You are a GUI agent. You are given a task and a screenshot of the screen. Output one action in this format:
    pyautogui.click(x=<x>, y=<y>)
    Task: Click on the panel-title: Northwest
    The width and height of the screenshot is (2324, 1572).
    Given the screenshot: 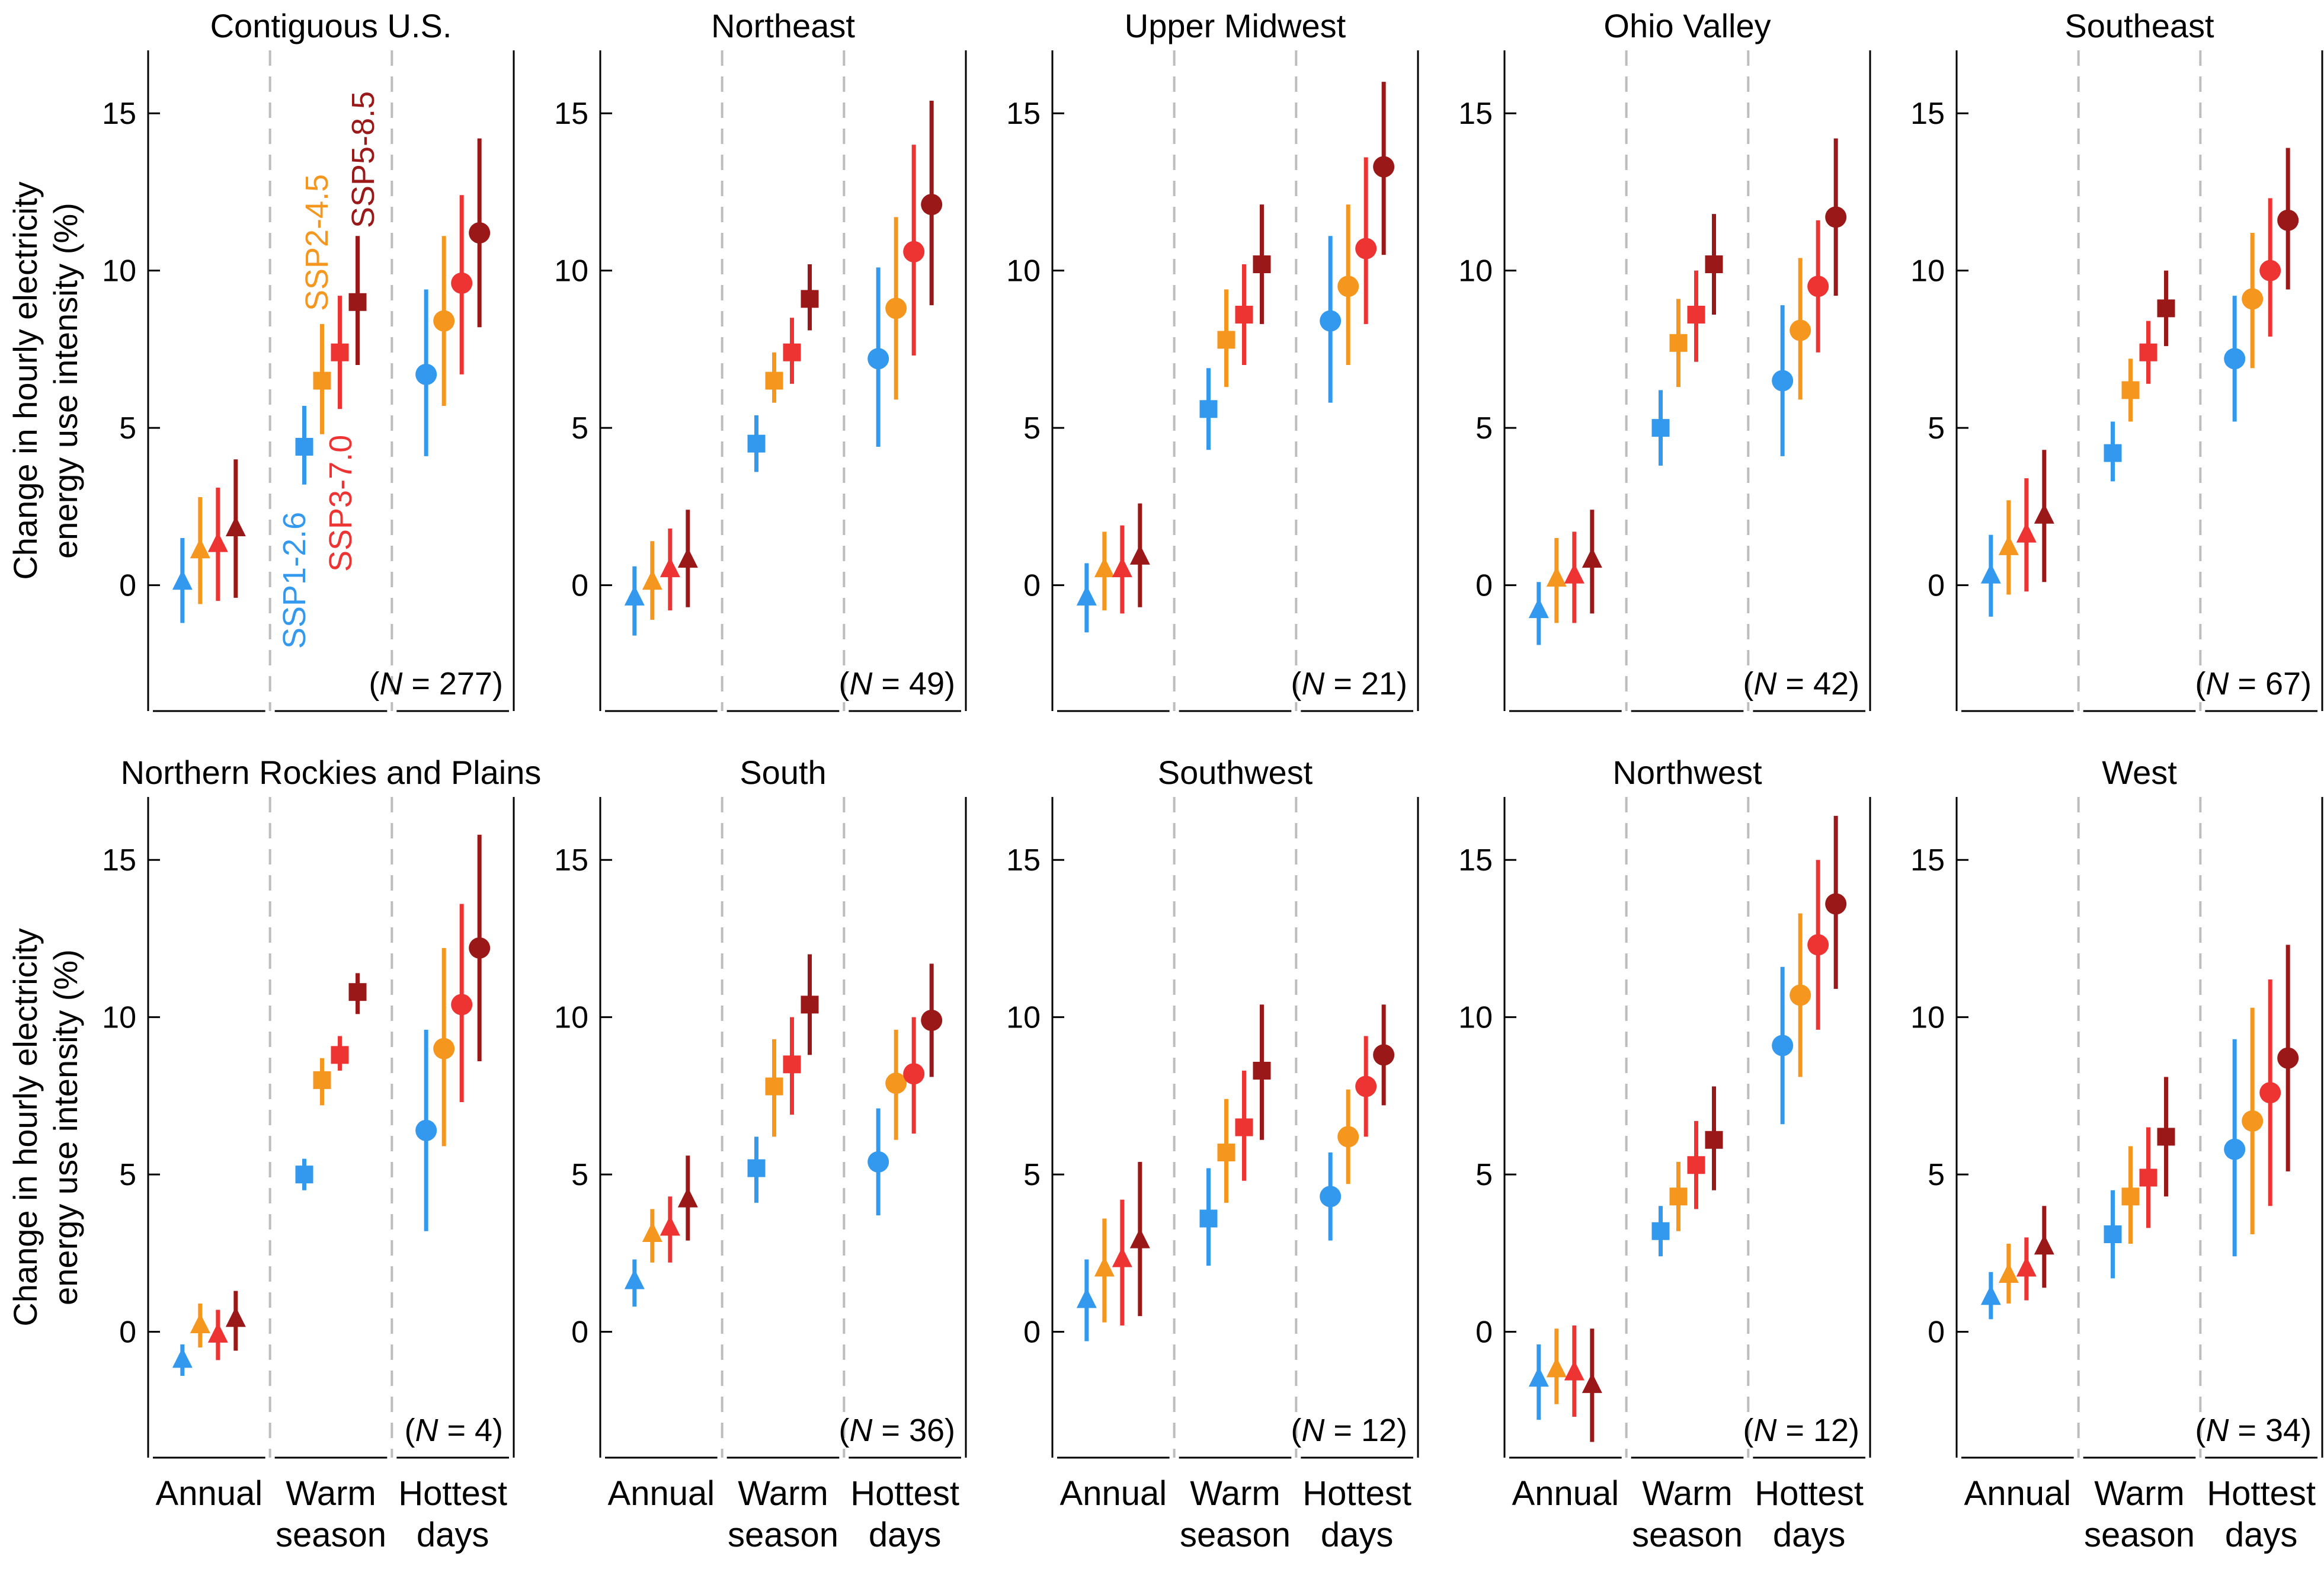 What is the action you would take?
    pyautogui.click(x=1687, y=772)
    